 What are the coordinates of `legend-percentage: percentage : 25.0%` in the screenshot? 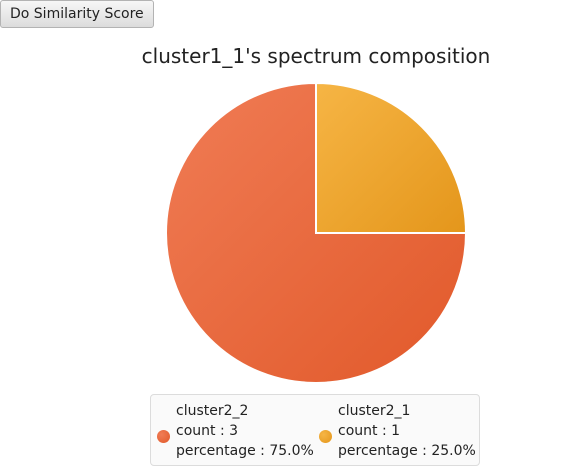 It's located at (407, 451).